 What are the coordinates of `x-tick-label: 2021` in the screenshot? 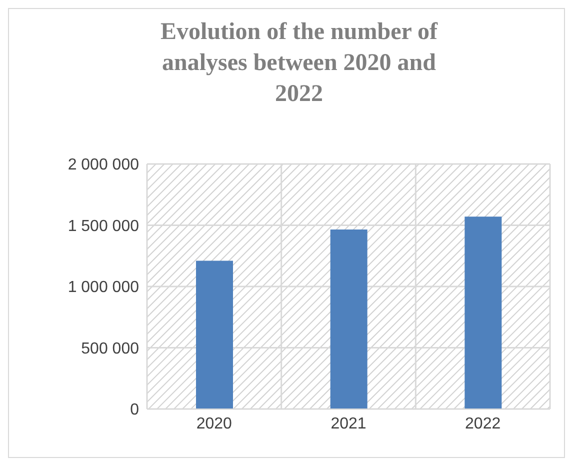 It's located at (348, 423).